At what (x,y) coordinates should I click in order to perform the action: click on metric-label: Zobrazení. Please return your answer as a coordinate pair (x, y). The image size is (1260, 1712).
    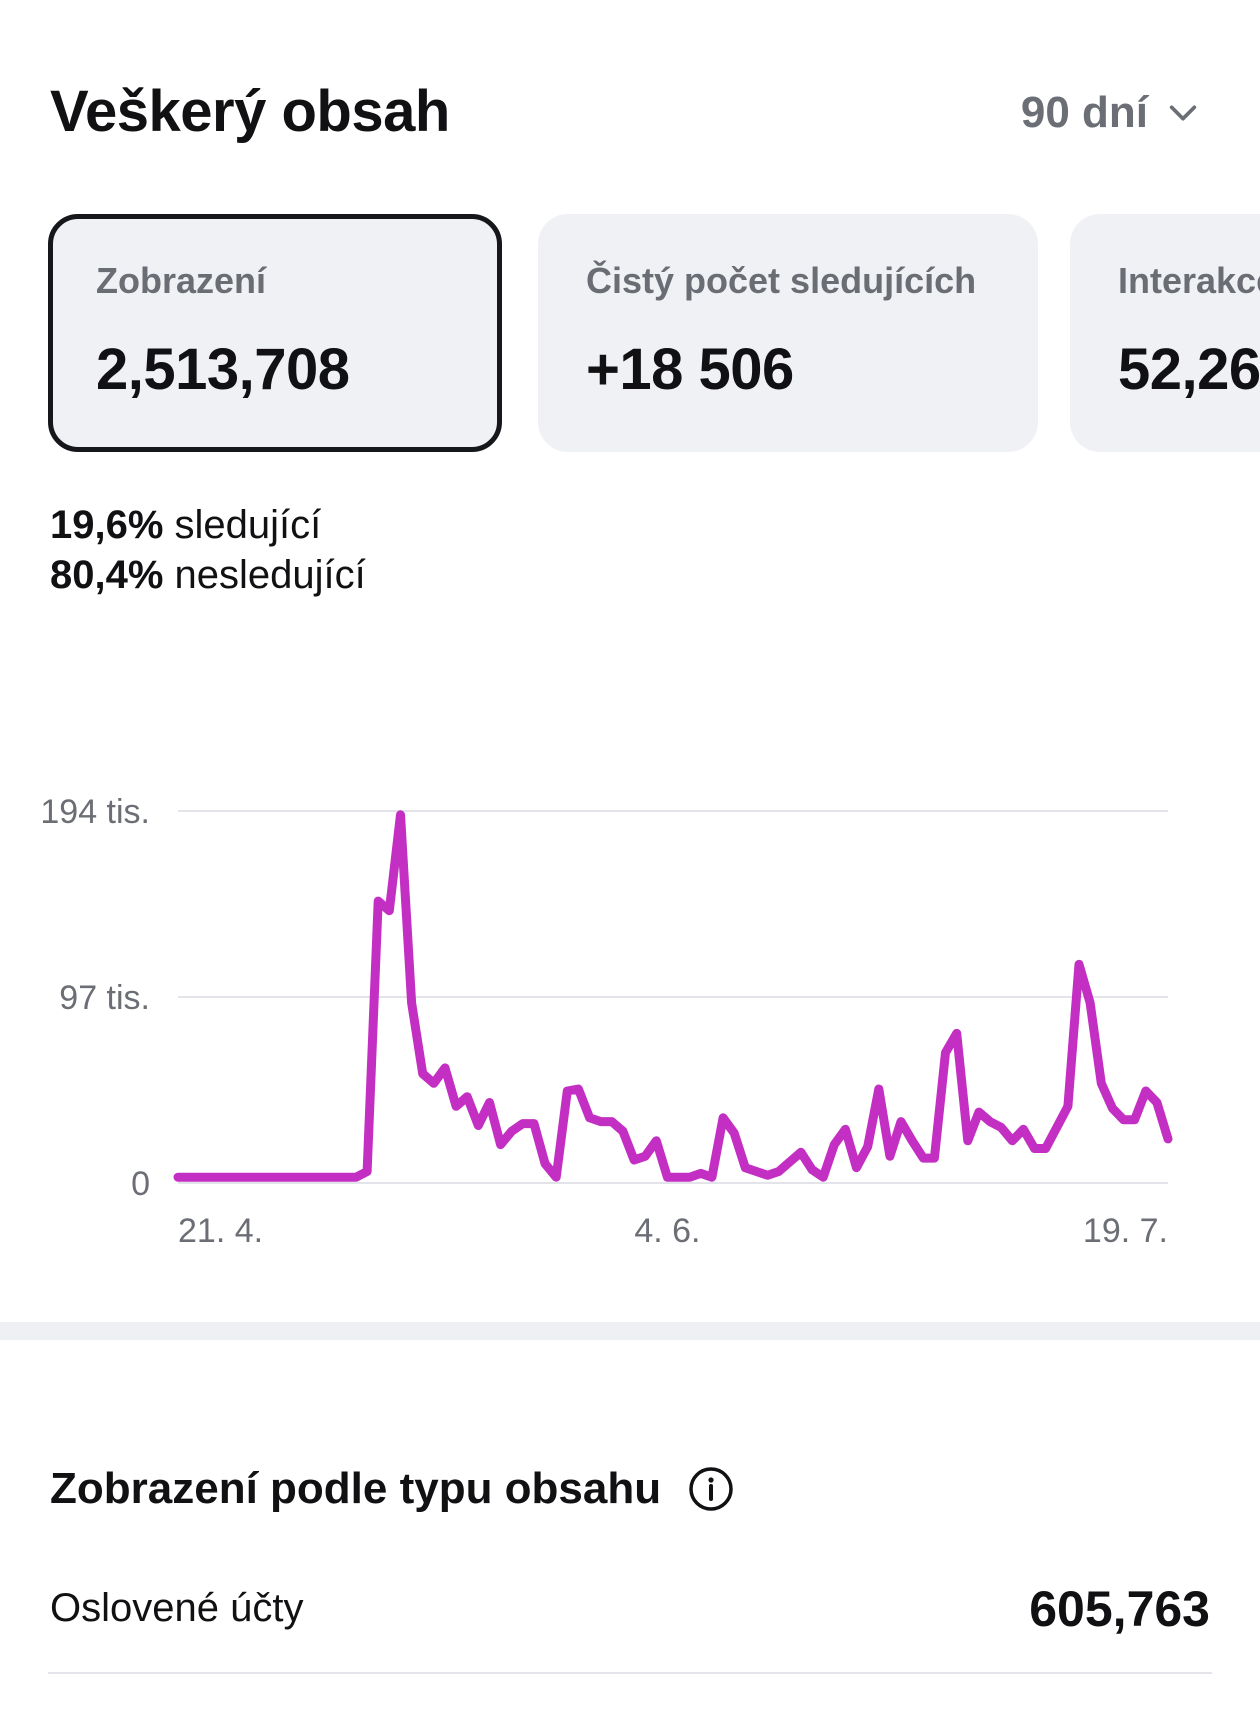
    Looking at the image, I should click on (181, 280).